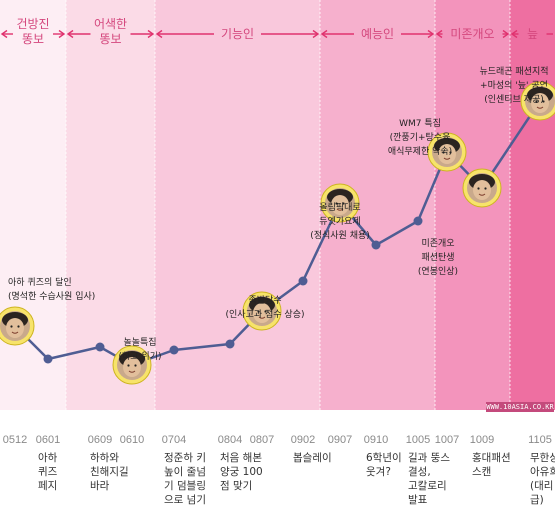  What do you see at coordinates (540, 440) in the screenshot?
I see `x-tick-label: 1105` at bounding box center [540, 440].